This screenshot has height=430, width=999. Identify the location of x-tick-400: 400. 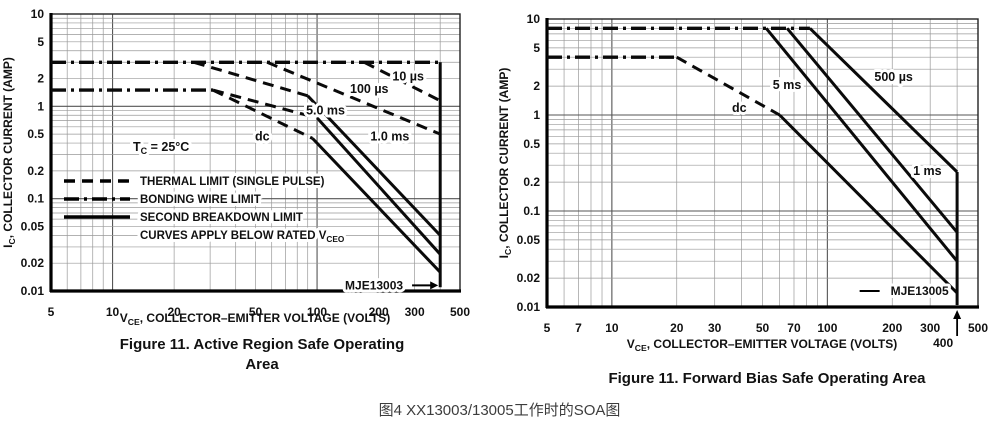
(943, 343).